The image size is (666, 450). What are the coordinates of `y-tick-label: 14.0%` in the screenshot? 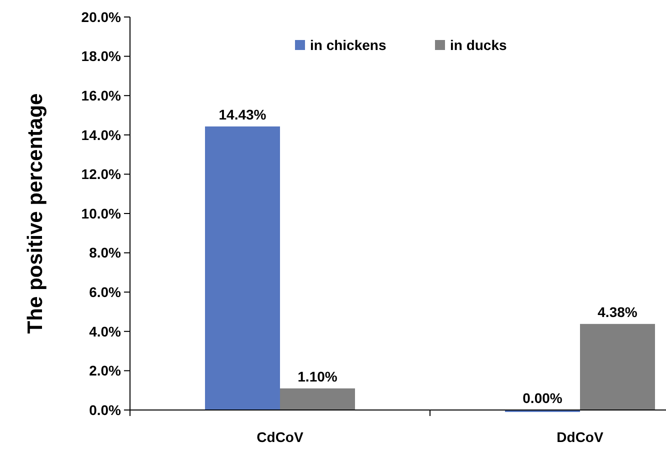 It's located at (101, 134).